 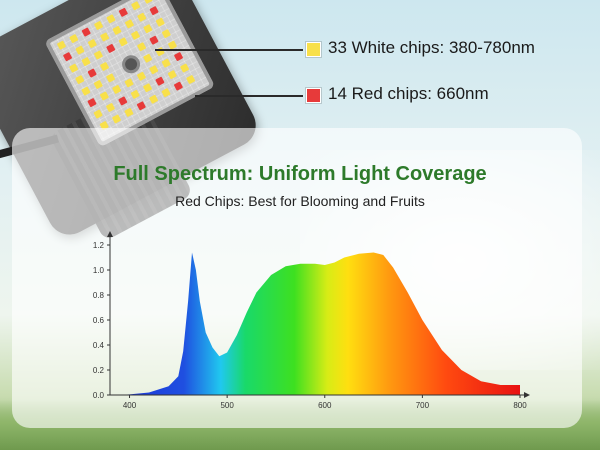 What do you see at coordinates (99, 320) in the screenshot?
I see `y-tick-label: 0.6` at bounding box center [99, 320].